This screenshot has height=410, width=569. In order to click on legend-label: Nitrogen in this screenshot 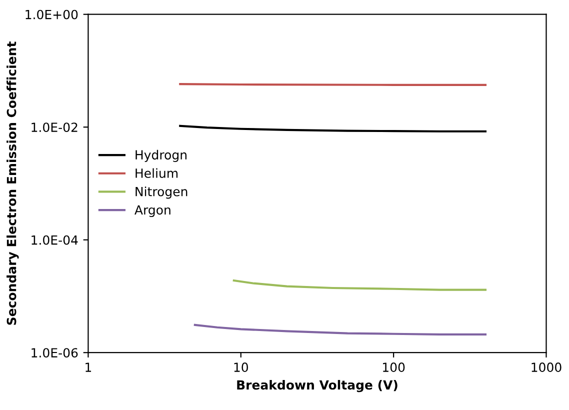, I will do `click(162, 192)`.